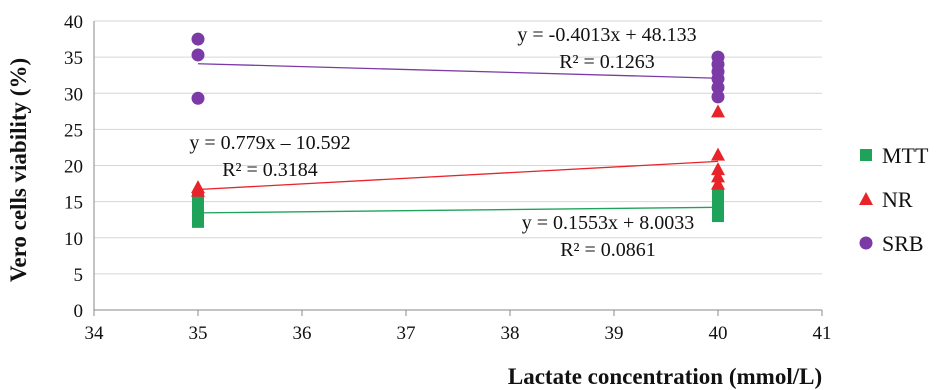 Image resolution: width=943 pixels, height=390 pixels. Describe the element at coordinates (95, 333) in the screenshot. I see `x-tick-label: 34` at that location.